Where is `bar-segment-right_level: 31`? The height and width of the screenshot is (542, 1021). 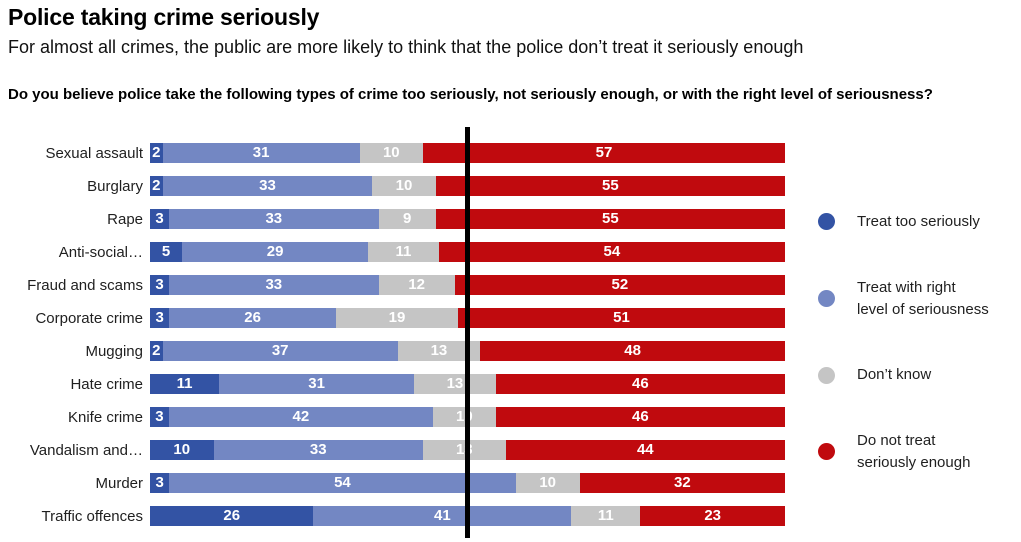
bar-segment-right_level: 31 is located at coordinates (317, 384).